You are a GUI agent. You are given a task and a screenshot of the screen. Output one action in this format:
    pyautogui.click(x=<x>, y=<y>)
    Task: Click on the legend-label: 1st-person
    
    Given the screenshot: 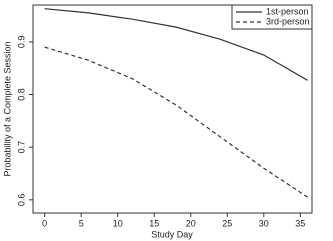 What is the action you would take?
    pyautogui.click(x=287, y=11)
    